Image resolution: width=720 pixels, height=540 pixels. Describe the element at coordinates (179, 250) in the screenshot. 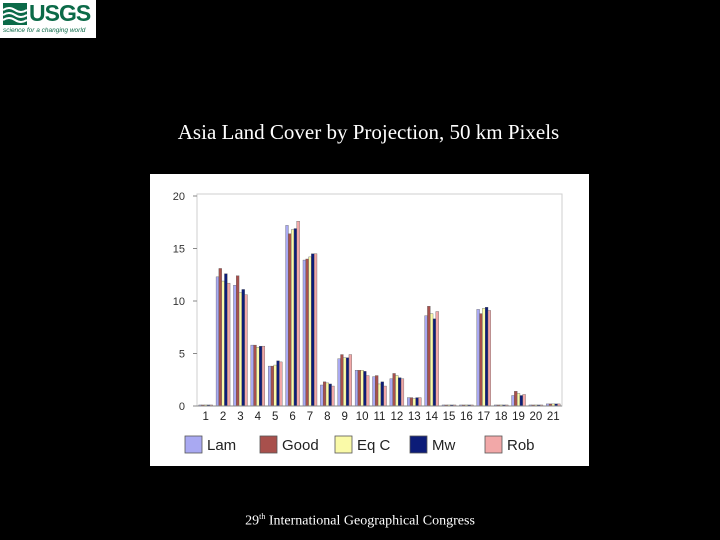

I see `y-tick-label: 15` at that location.